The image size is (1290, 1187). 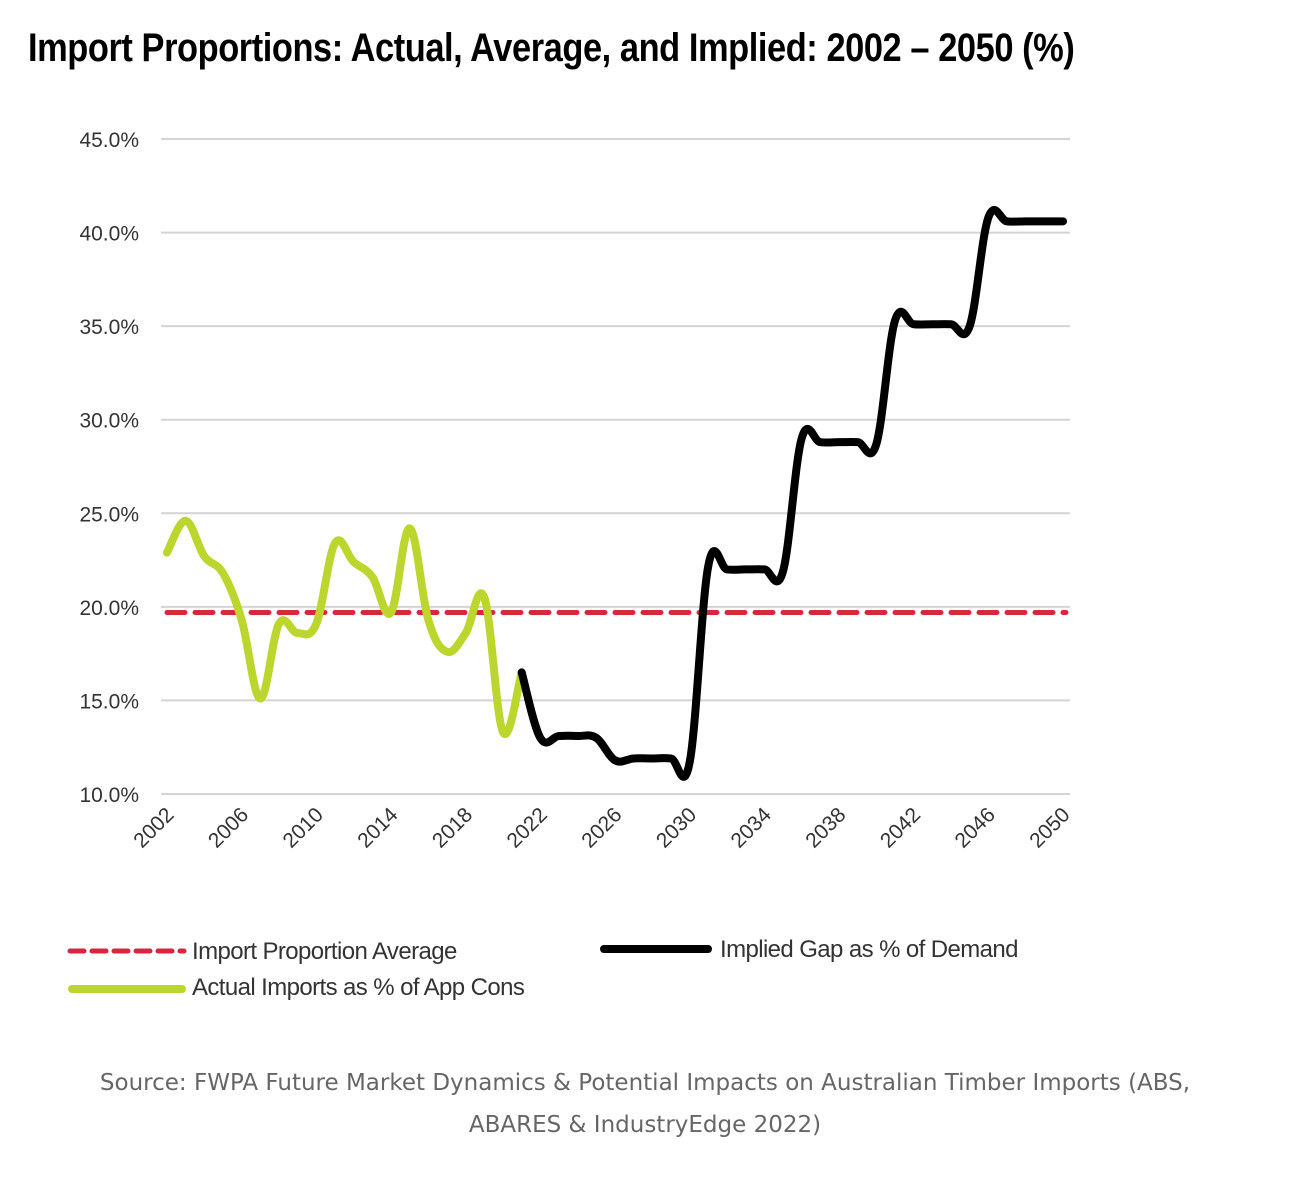 What do you see at coordinates (109, 795) in the screenshot?
I see `y-tick-label: 10.0%` at bounding box center [109, 795].